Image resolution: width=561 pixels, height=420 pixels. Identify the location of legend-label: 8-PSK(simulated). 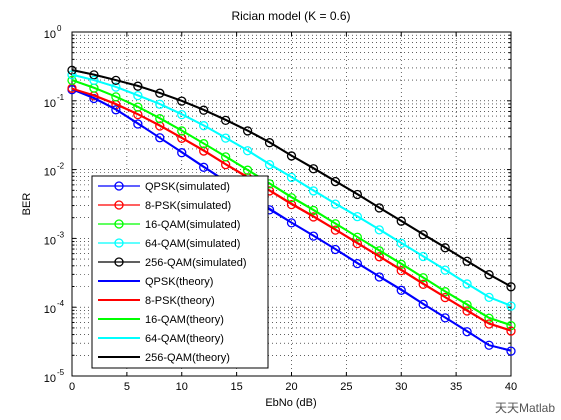
(188, 206).